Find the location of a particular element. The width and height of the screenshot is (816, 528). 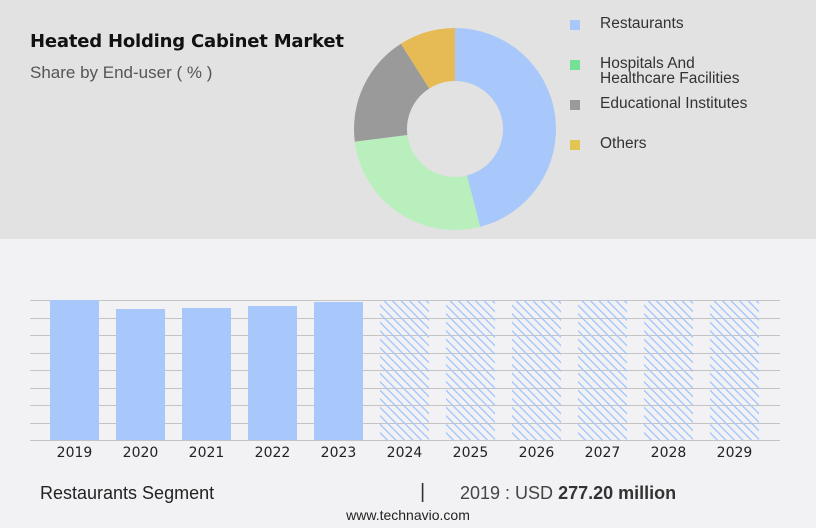

source-url: www.technavio.com is located at coordinates (408, 515).